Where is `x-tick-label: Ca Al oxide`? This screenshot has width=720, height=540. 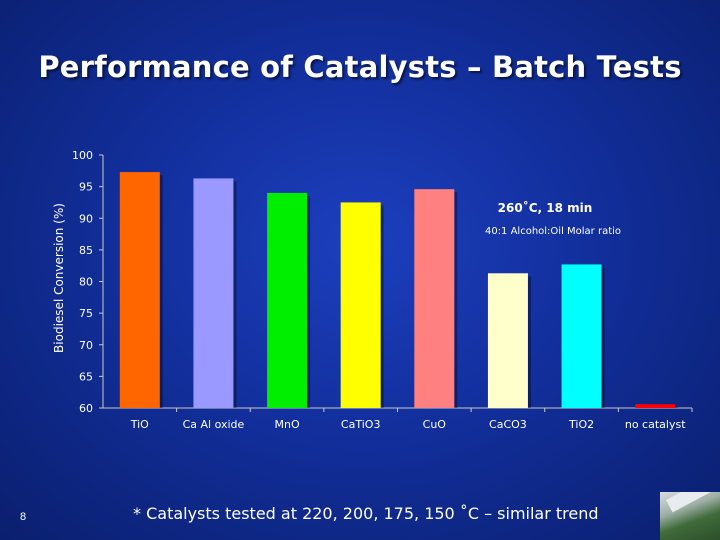
x-tick-label: Ca Al oxide is located at coordinates (214, 424).